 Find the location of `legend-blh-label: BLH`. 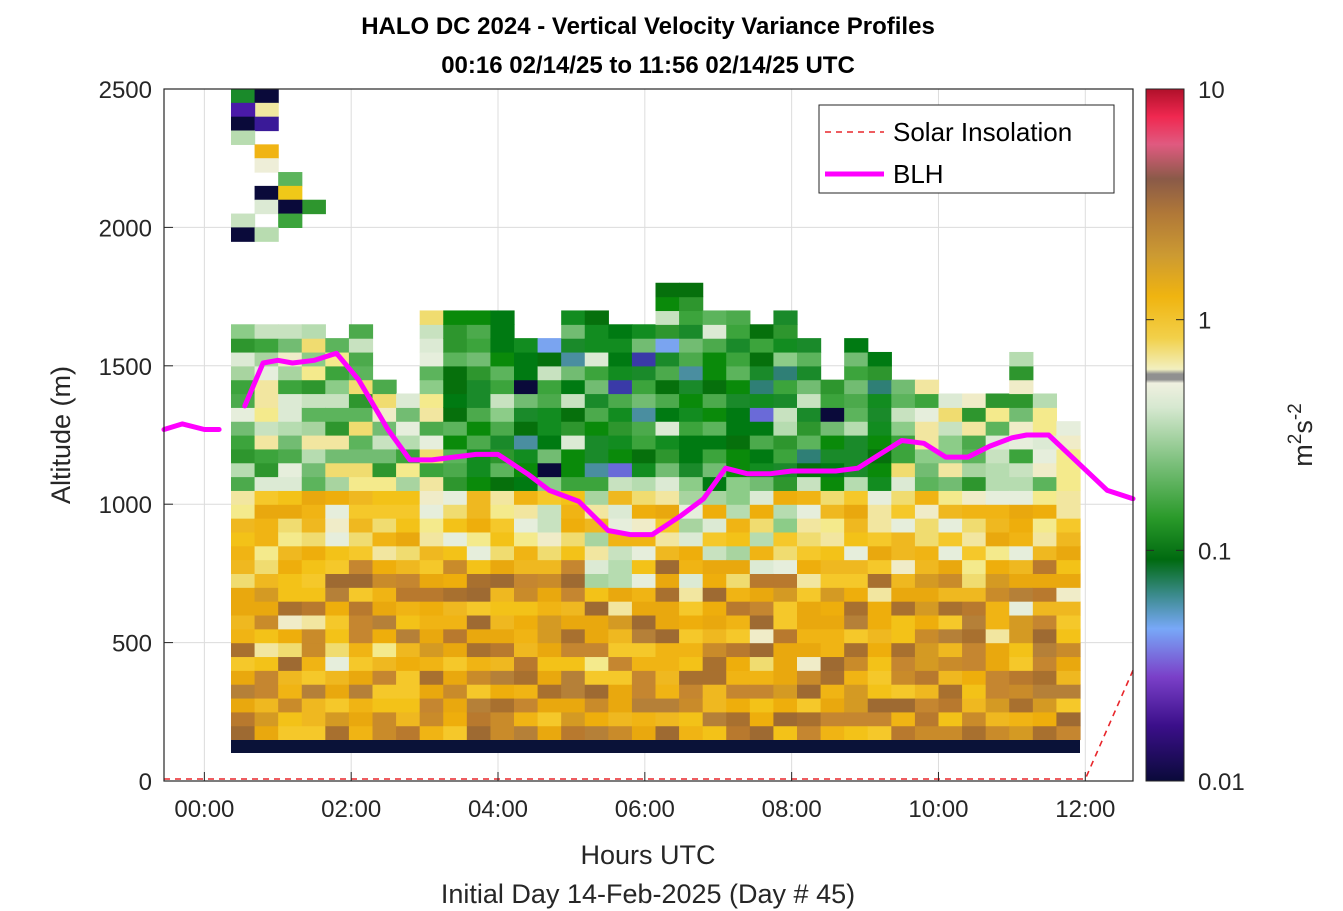

legend-blh-label: BLH is located at coordinates (918, 174).